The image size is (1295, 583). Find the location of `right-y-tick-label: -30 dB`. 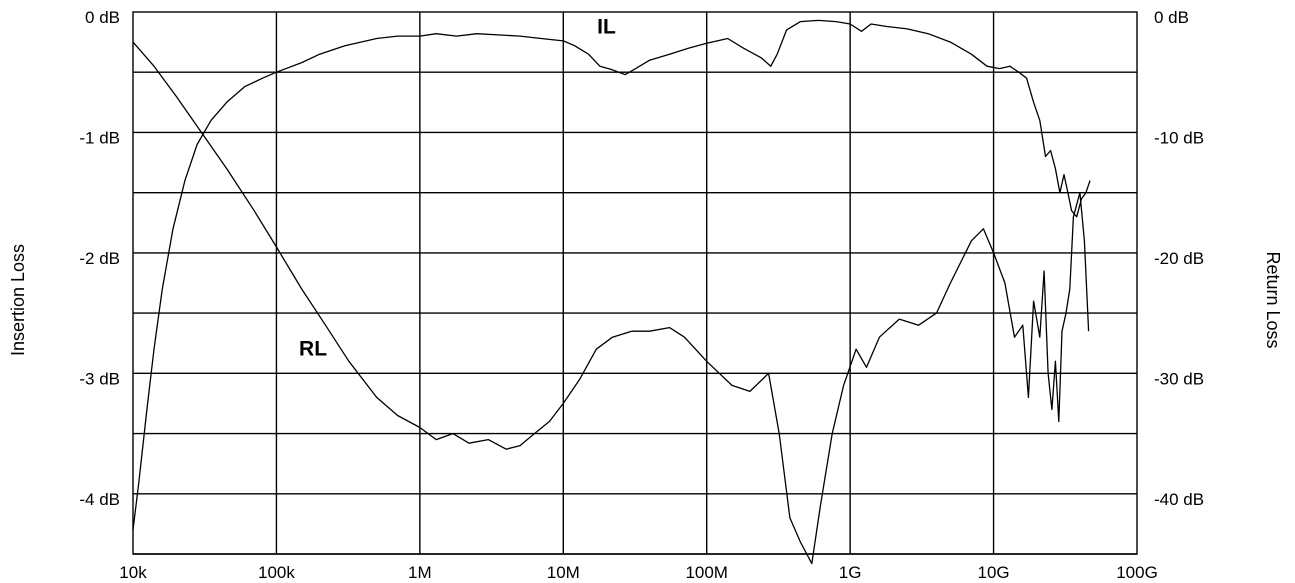

right-y-tick-label: -30 dB is located at coordinates (1179, 378).